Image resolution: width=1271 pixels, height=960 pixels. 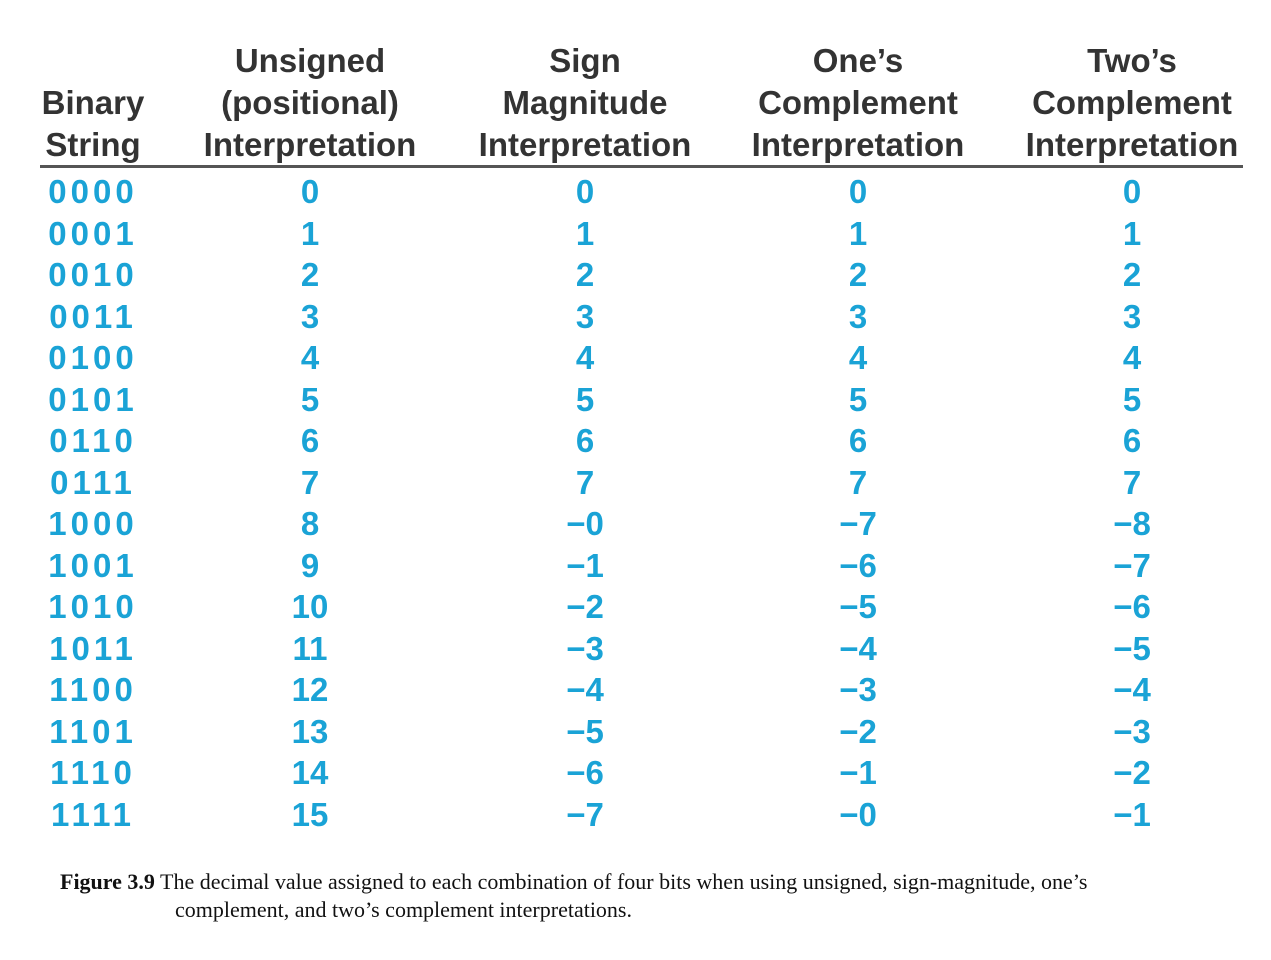 What do you see at coordinates (1132, 274) in the screenshot?
I see `cell-twos-complement-row-3: 2` at bounding box center [1132, 274].